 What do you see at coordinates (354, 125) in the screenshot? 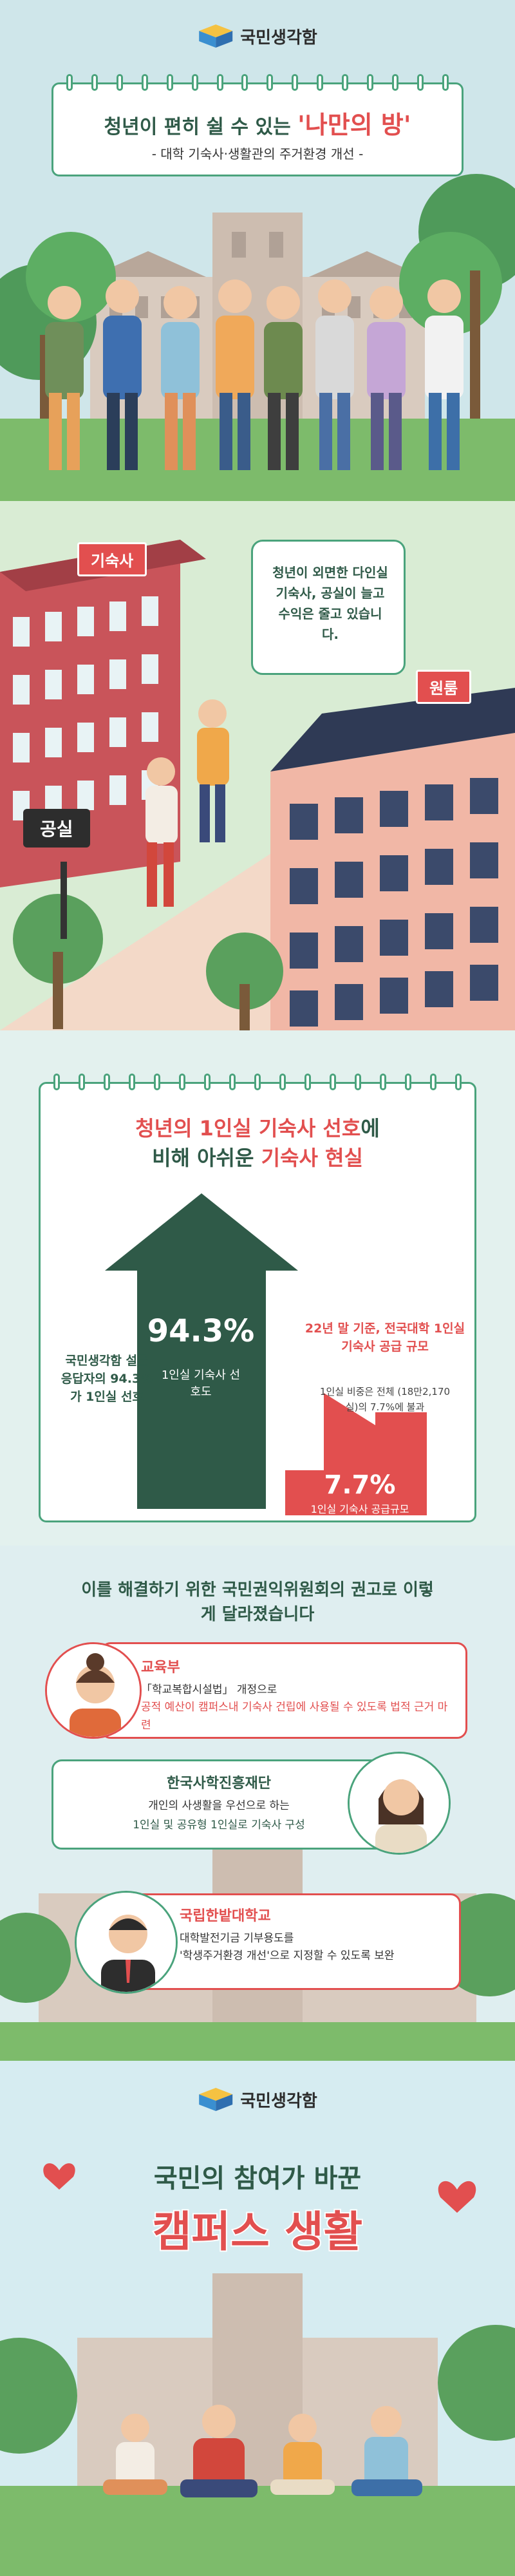
I see `title-highlight: '나만의 방'` at bounding box center [354, 125].